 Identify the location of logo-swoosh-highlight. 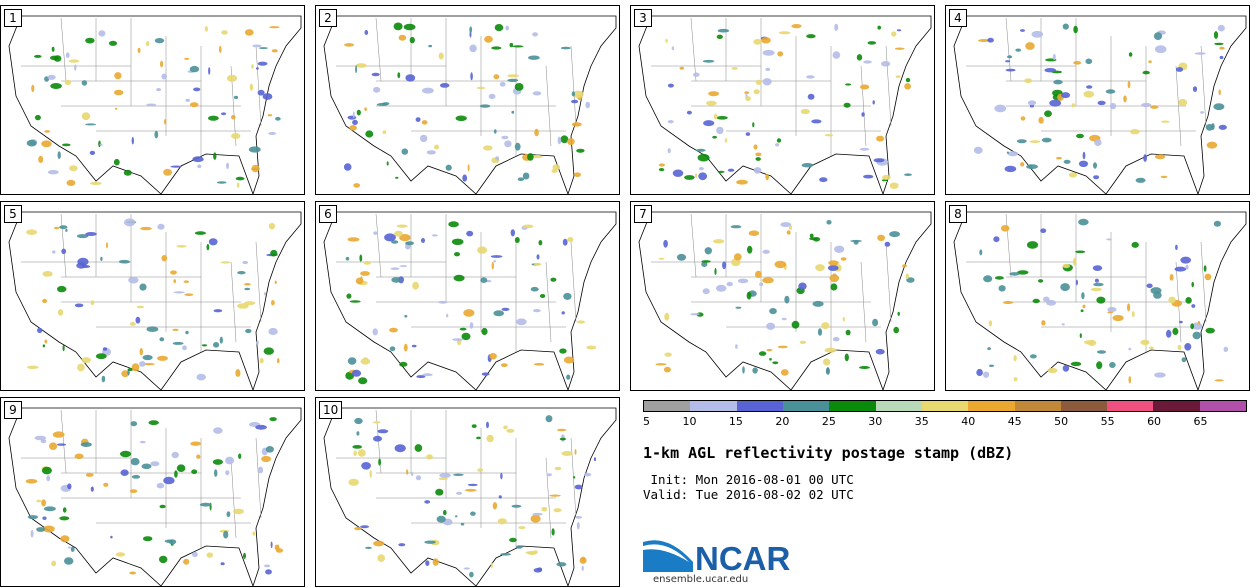
(666, 553).